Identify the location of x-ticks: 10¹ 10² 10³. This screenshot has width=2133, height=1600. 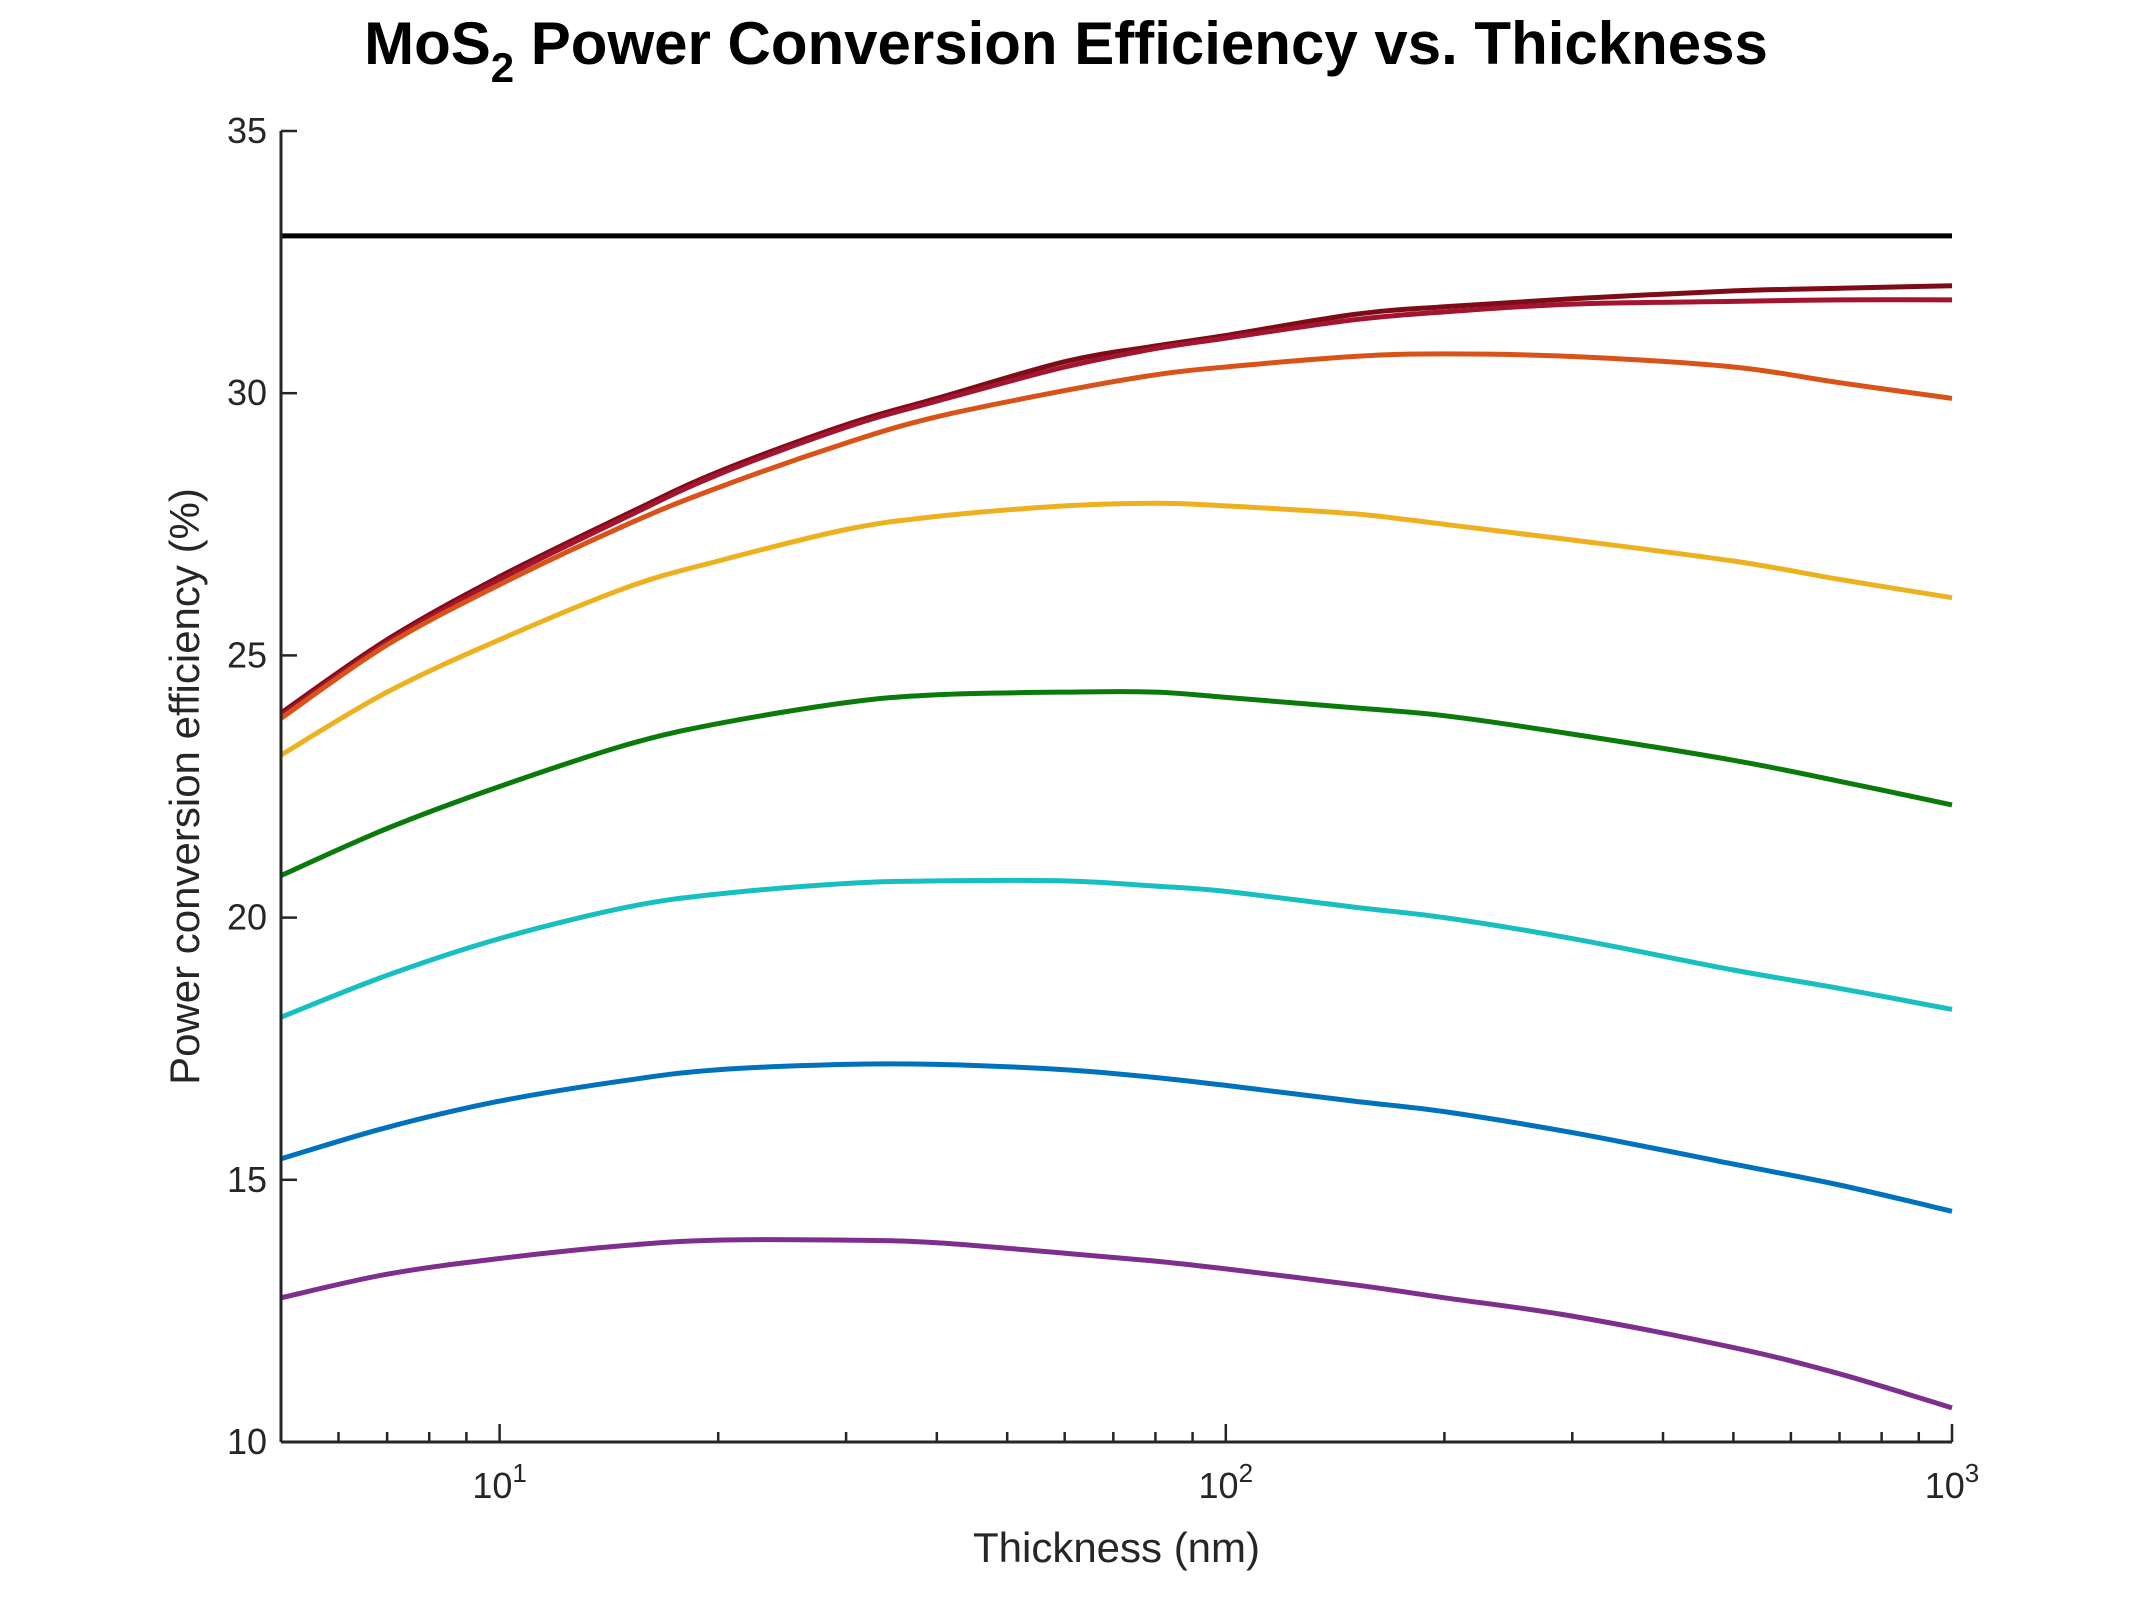
(1129, 1465).